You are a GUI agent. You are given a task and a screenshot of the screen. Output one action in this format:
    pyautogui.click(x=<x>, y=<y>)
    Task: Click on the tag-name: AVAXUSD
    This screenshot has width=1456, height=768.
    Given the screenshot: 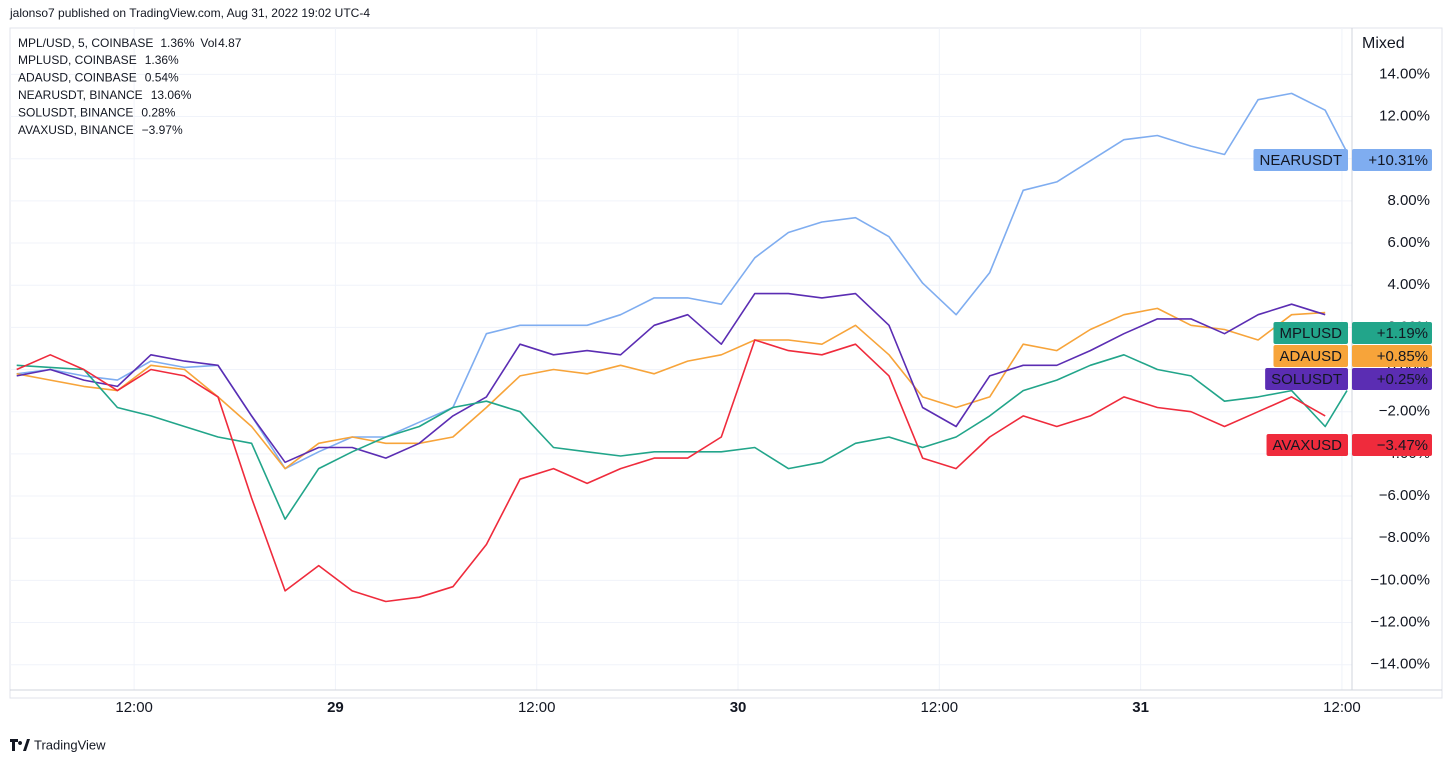 What is the action you would take?
    pyautogui.click(x=1308, y=445)
    